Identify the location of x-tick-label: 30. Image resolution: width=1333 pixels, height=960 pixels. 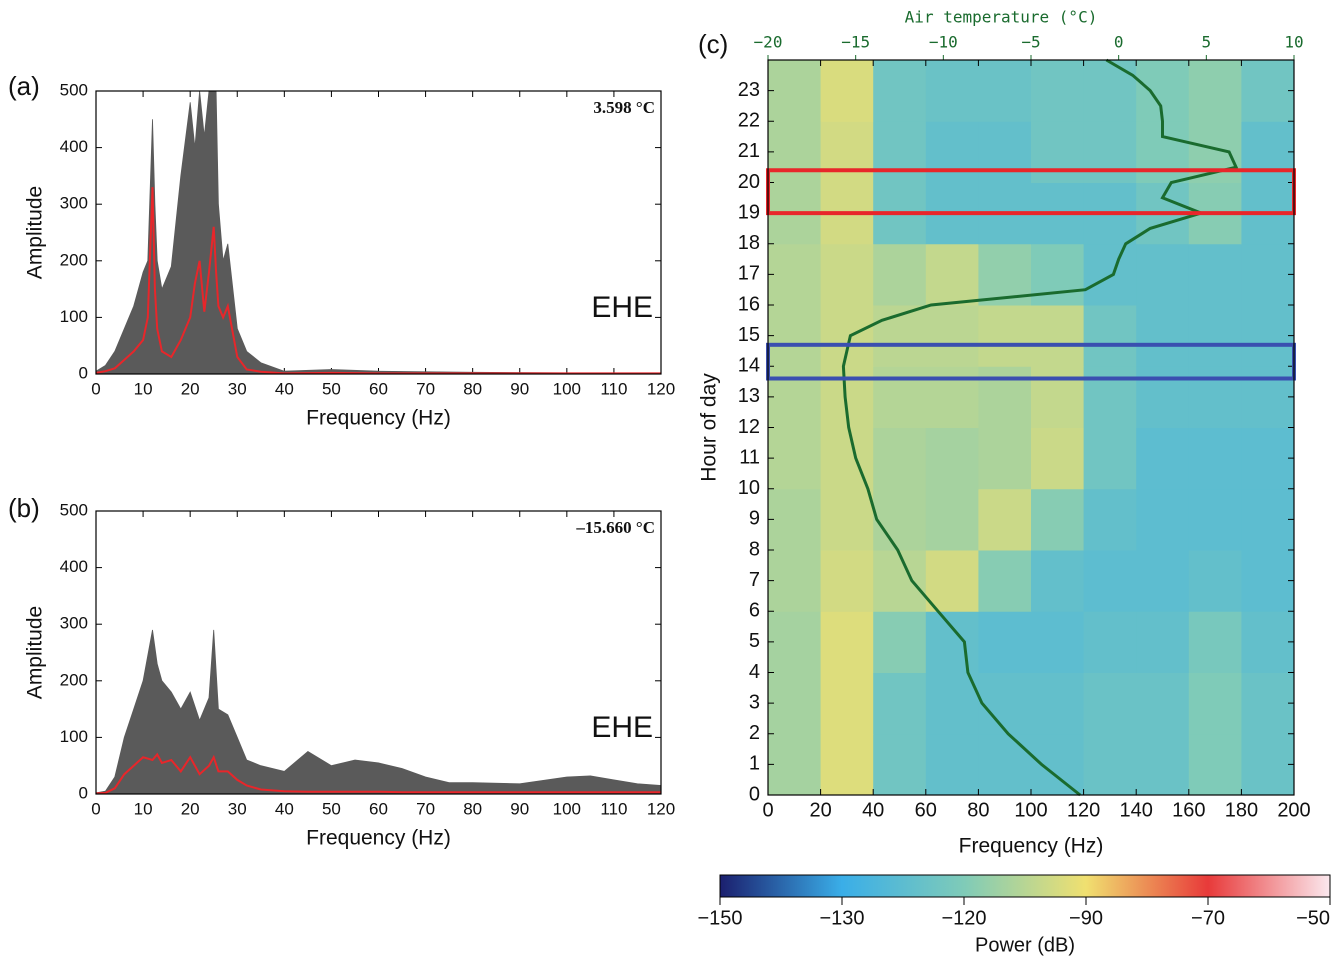
(237, 388).